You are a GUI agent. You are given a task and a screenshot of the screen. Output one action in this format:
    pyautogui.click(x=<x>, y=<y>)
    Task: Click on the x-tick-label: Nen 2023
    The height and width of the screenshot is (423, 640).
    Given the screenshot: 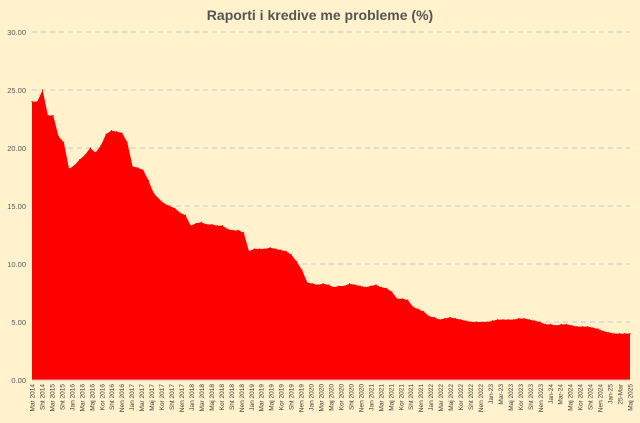 What is the action you would take?
    pyautogui.click(x=541, y=398)
    